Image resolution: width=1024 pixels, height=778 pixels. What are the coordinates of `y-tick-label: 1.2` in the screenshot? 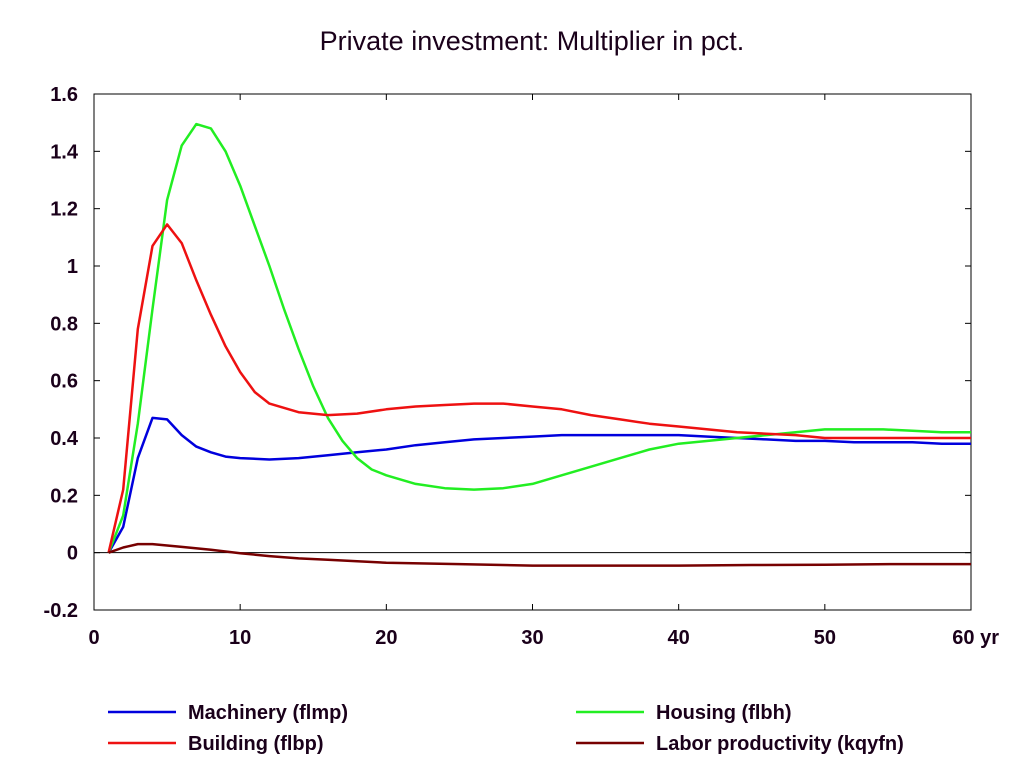 It's located at (64, 210).